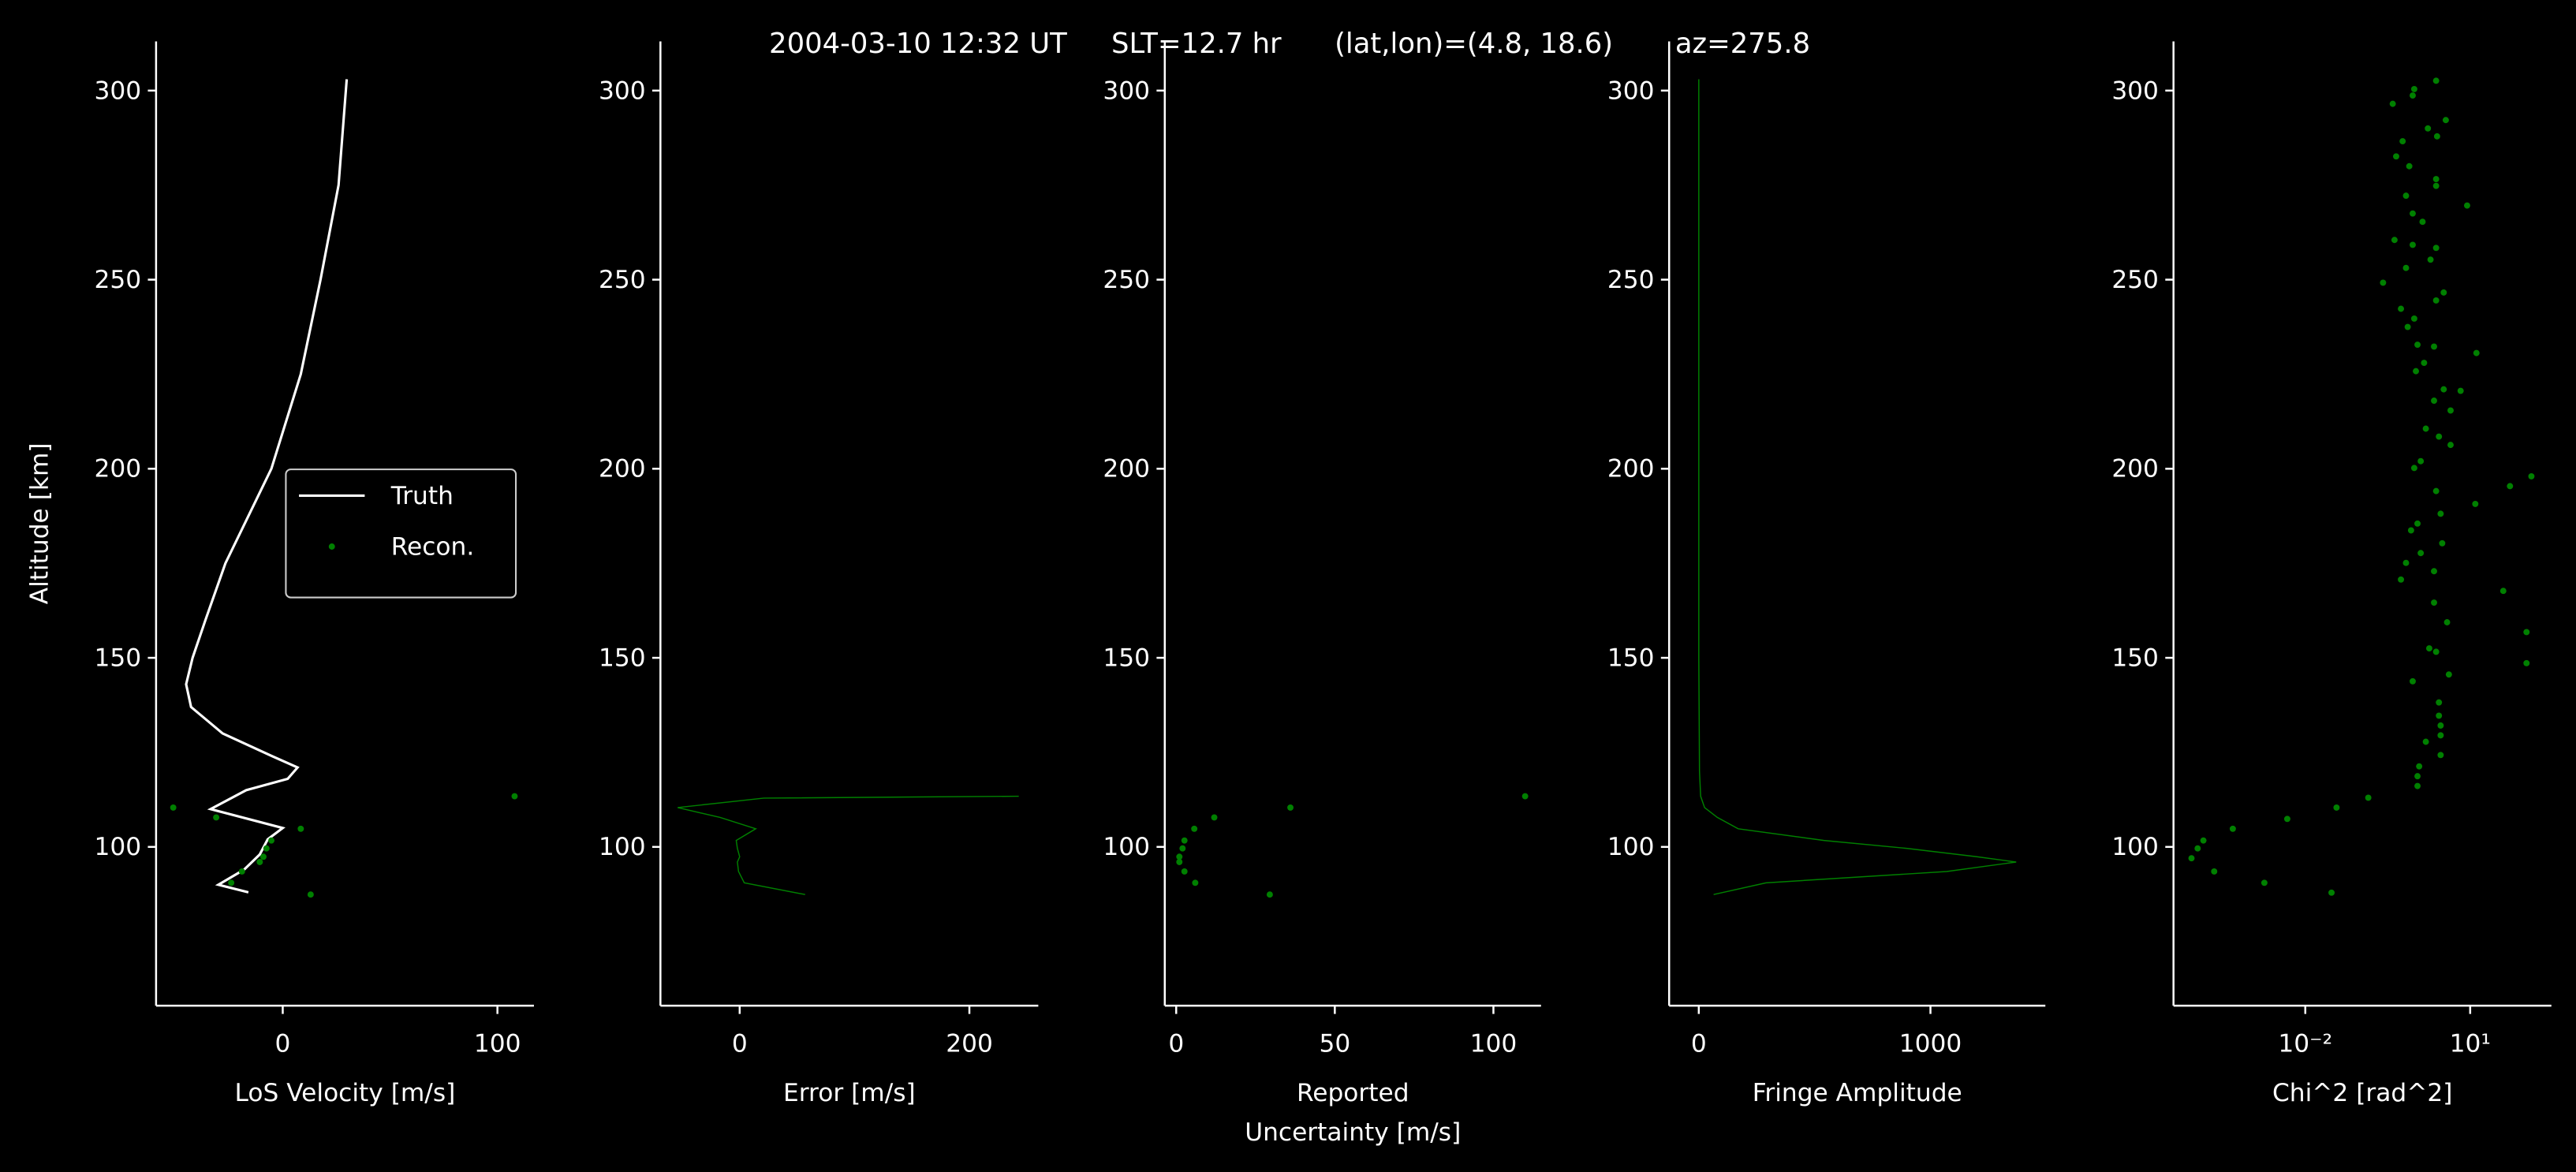  What do you see at coordinates (1334, 1044) in the screenshot?
I see `x-tick-label: 50` at bounding box center [1334, 1044].